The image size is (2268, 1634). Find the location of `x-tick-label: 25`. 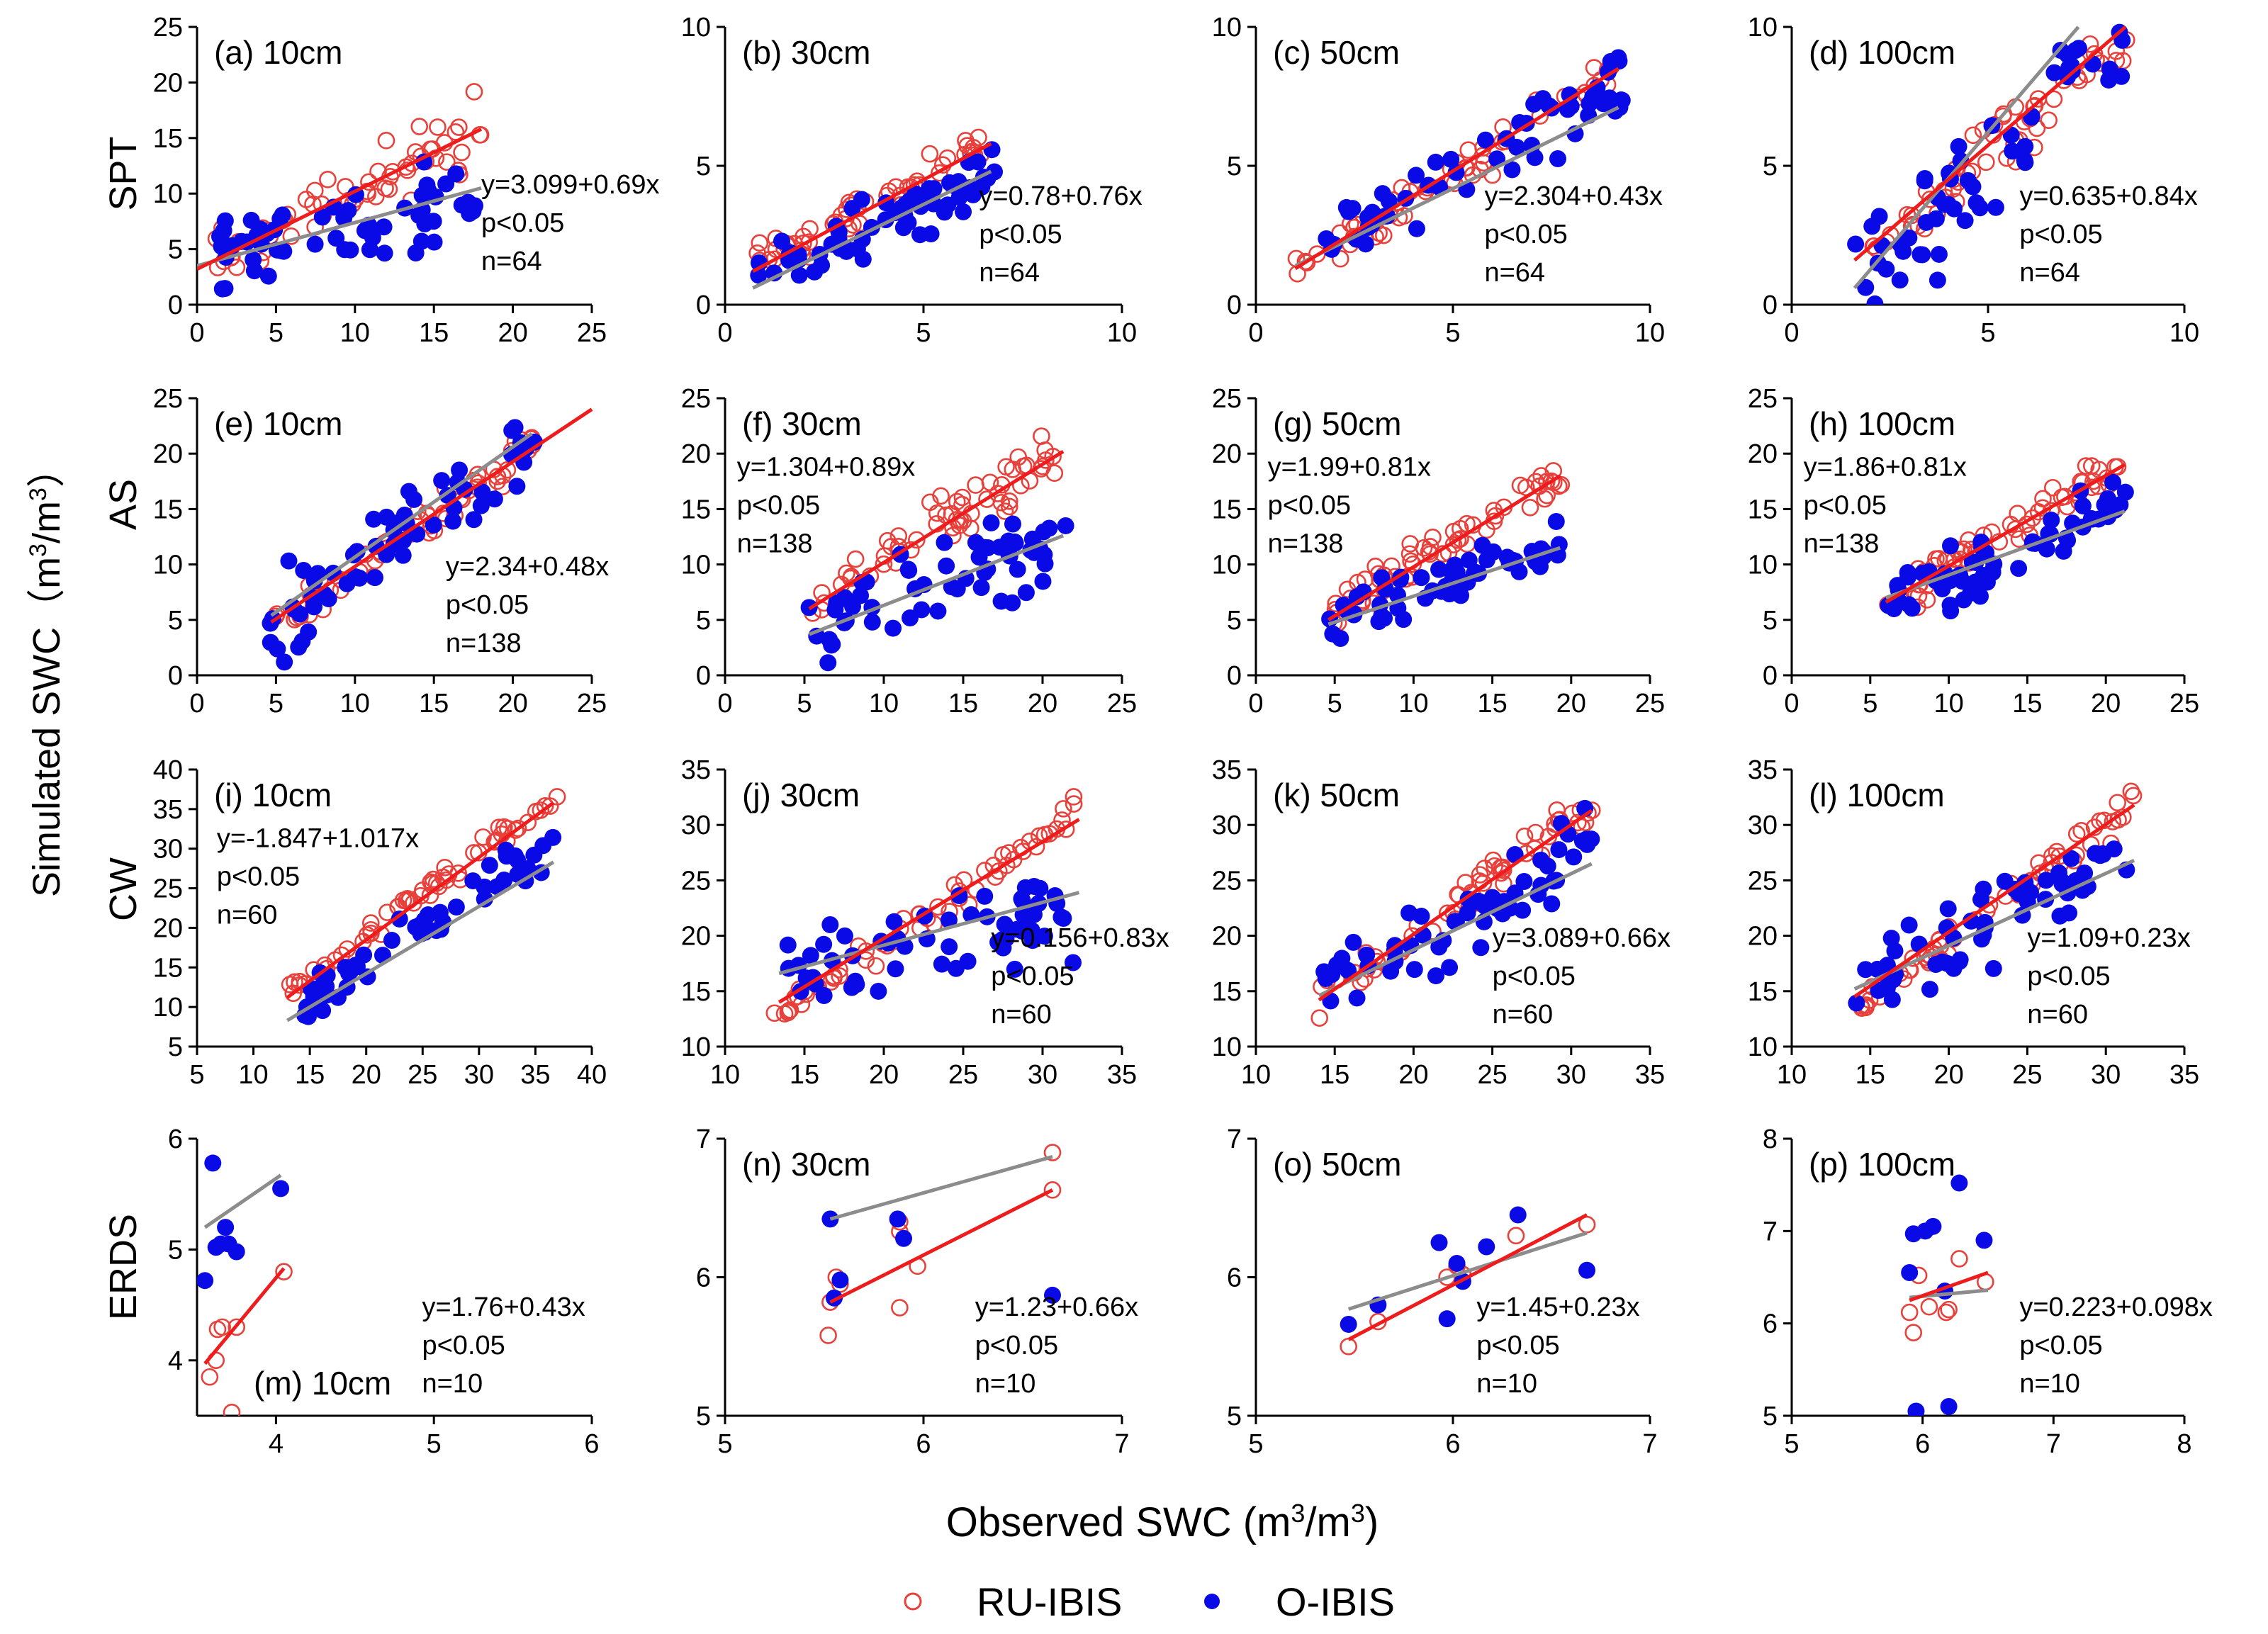

x-tick-label: 25 is located at coordinates (1492, 1075).